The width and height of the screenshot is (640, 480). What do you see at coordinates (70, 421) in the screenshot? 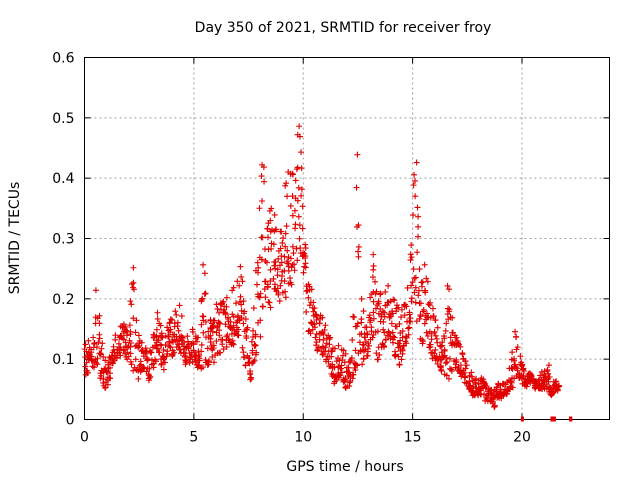
I see `y-tick-label: 0` at bounding box center [70, 421].